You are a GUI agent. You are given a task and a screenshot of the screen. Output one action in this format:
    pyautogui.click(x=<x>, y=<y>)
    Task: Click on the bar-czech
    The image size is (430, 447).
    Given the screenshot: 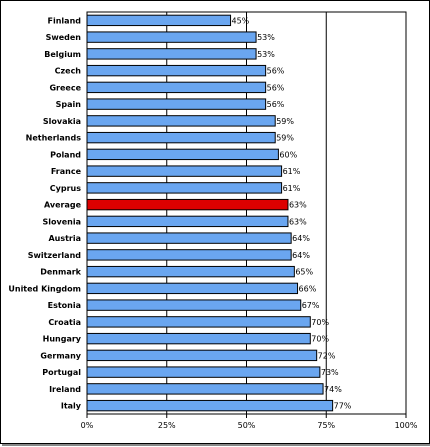 What is the action you would take?
    pyautogui.click(x=176, y=70)
    